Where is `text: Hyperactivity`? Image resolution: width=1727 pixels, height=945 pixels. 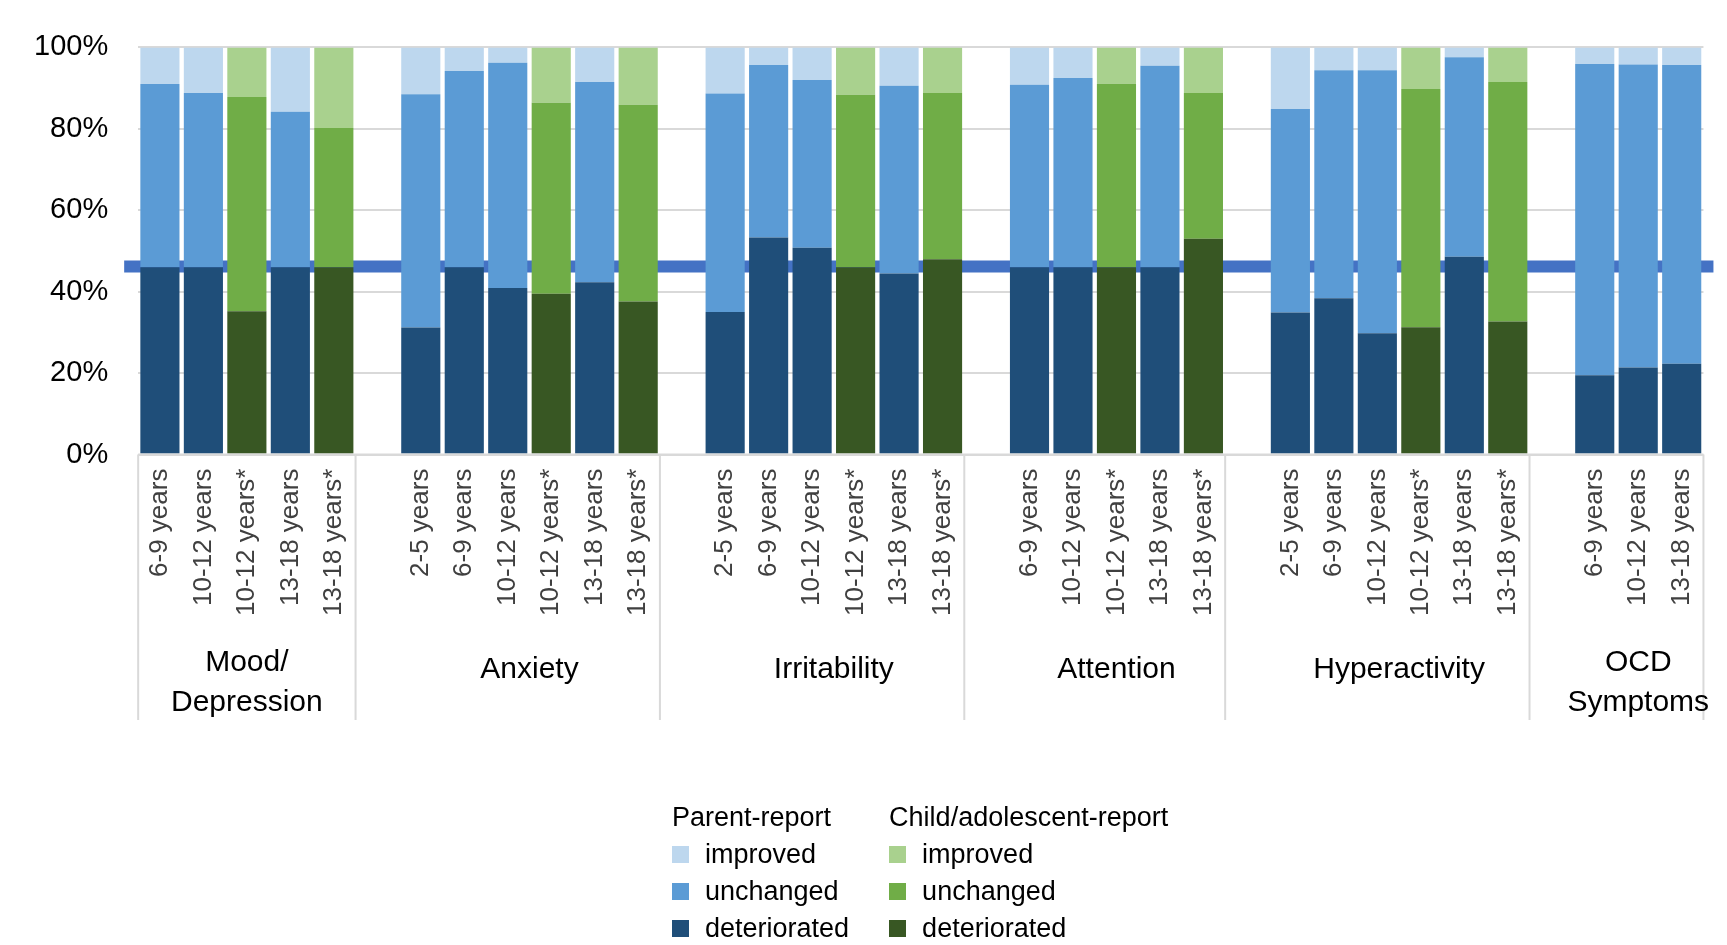 text: Hyperactivity is located at coordinates (1399, 668).